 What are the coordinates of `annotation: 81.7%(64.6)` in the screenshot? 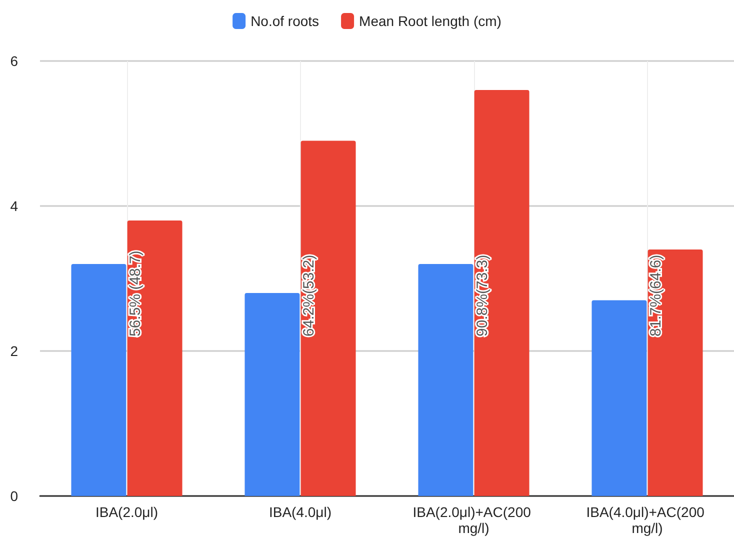 It's located at (655, 295).